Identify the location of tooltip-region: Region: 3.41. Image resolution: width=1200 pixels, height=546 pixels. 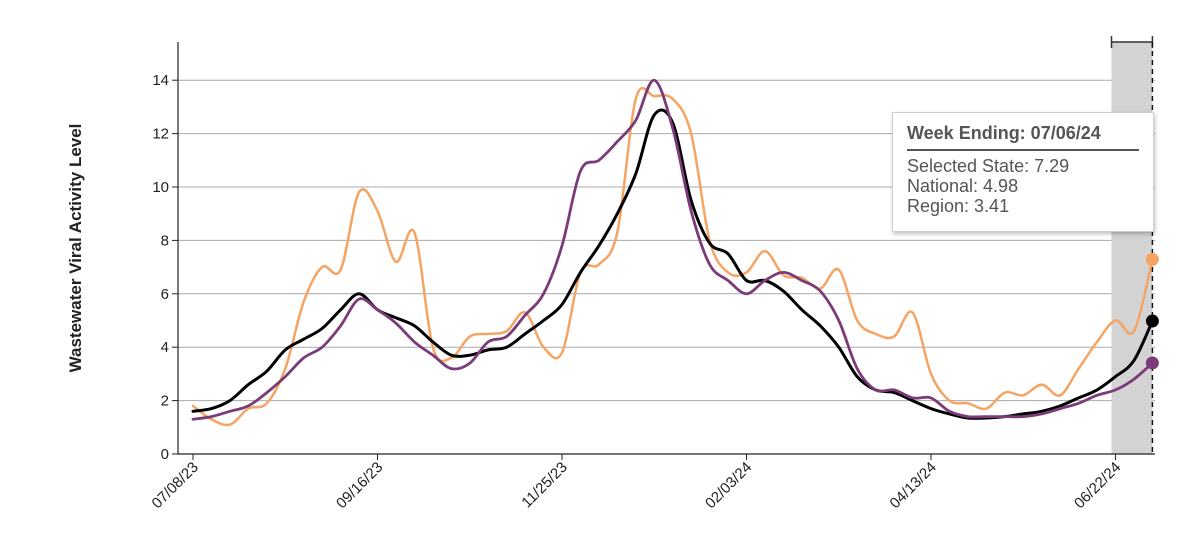
(958, 206).